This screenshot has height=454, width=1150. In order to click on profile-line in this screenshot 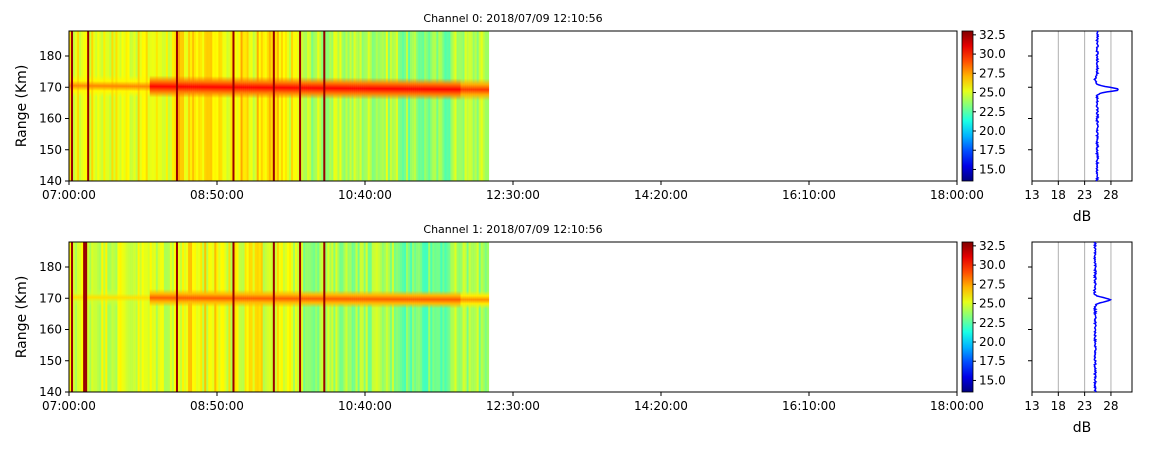, I will do `click(1102, 317)`.